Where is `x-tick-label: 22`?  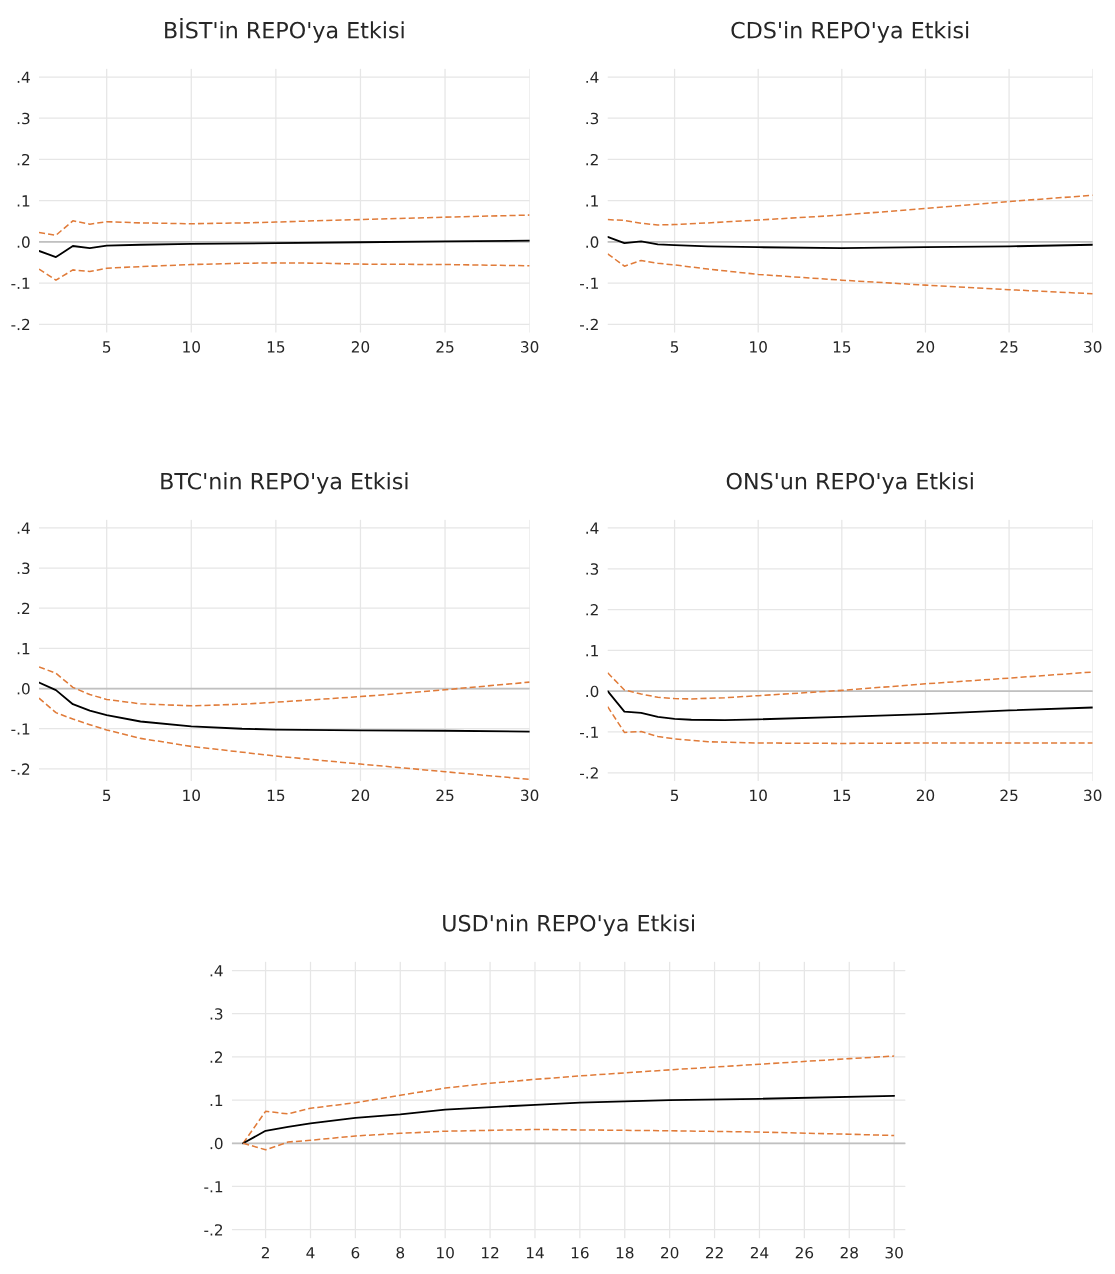
x-tick-label: 22 is located at coordinates (714, 1252).